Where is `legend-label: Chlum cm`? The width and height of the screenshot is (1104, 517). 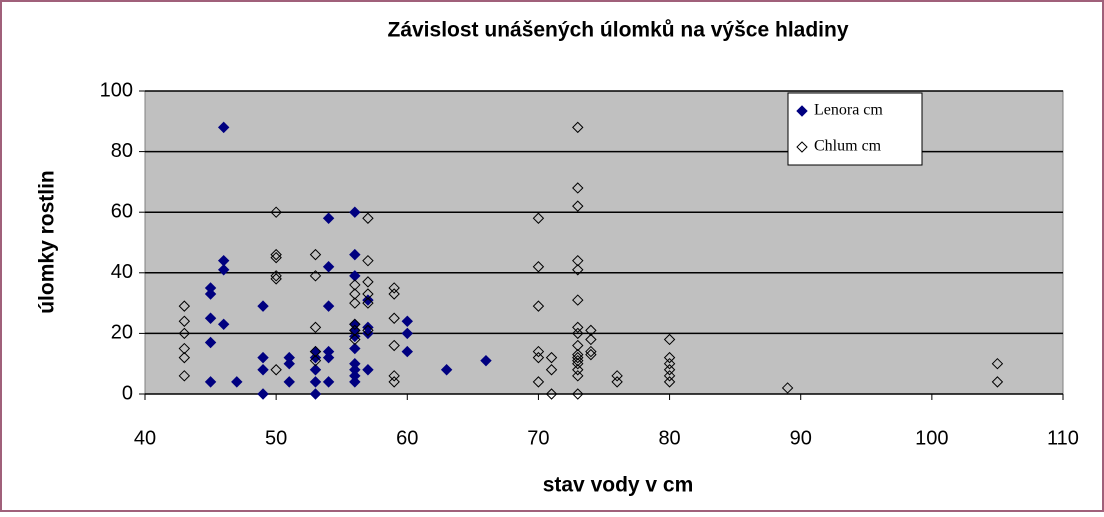 legend-label: Chlum cm is located at coordinates (848, 146).